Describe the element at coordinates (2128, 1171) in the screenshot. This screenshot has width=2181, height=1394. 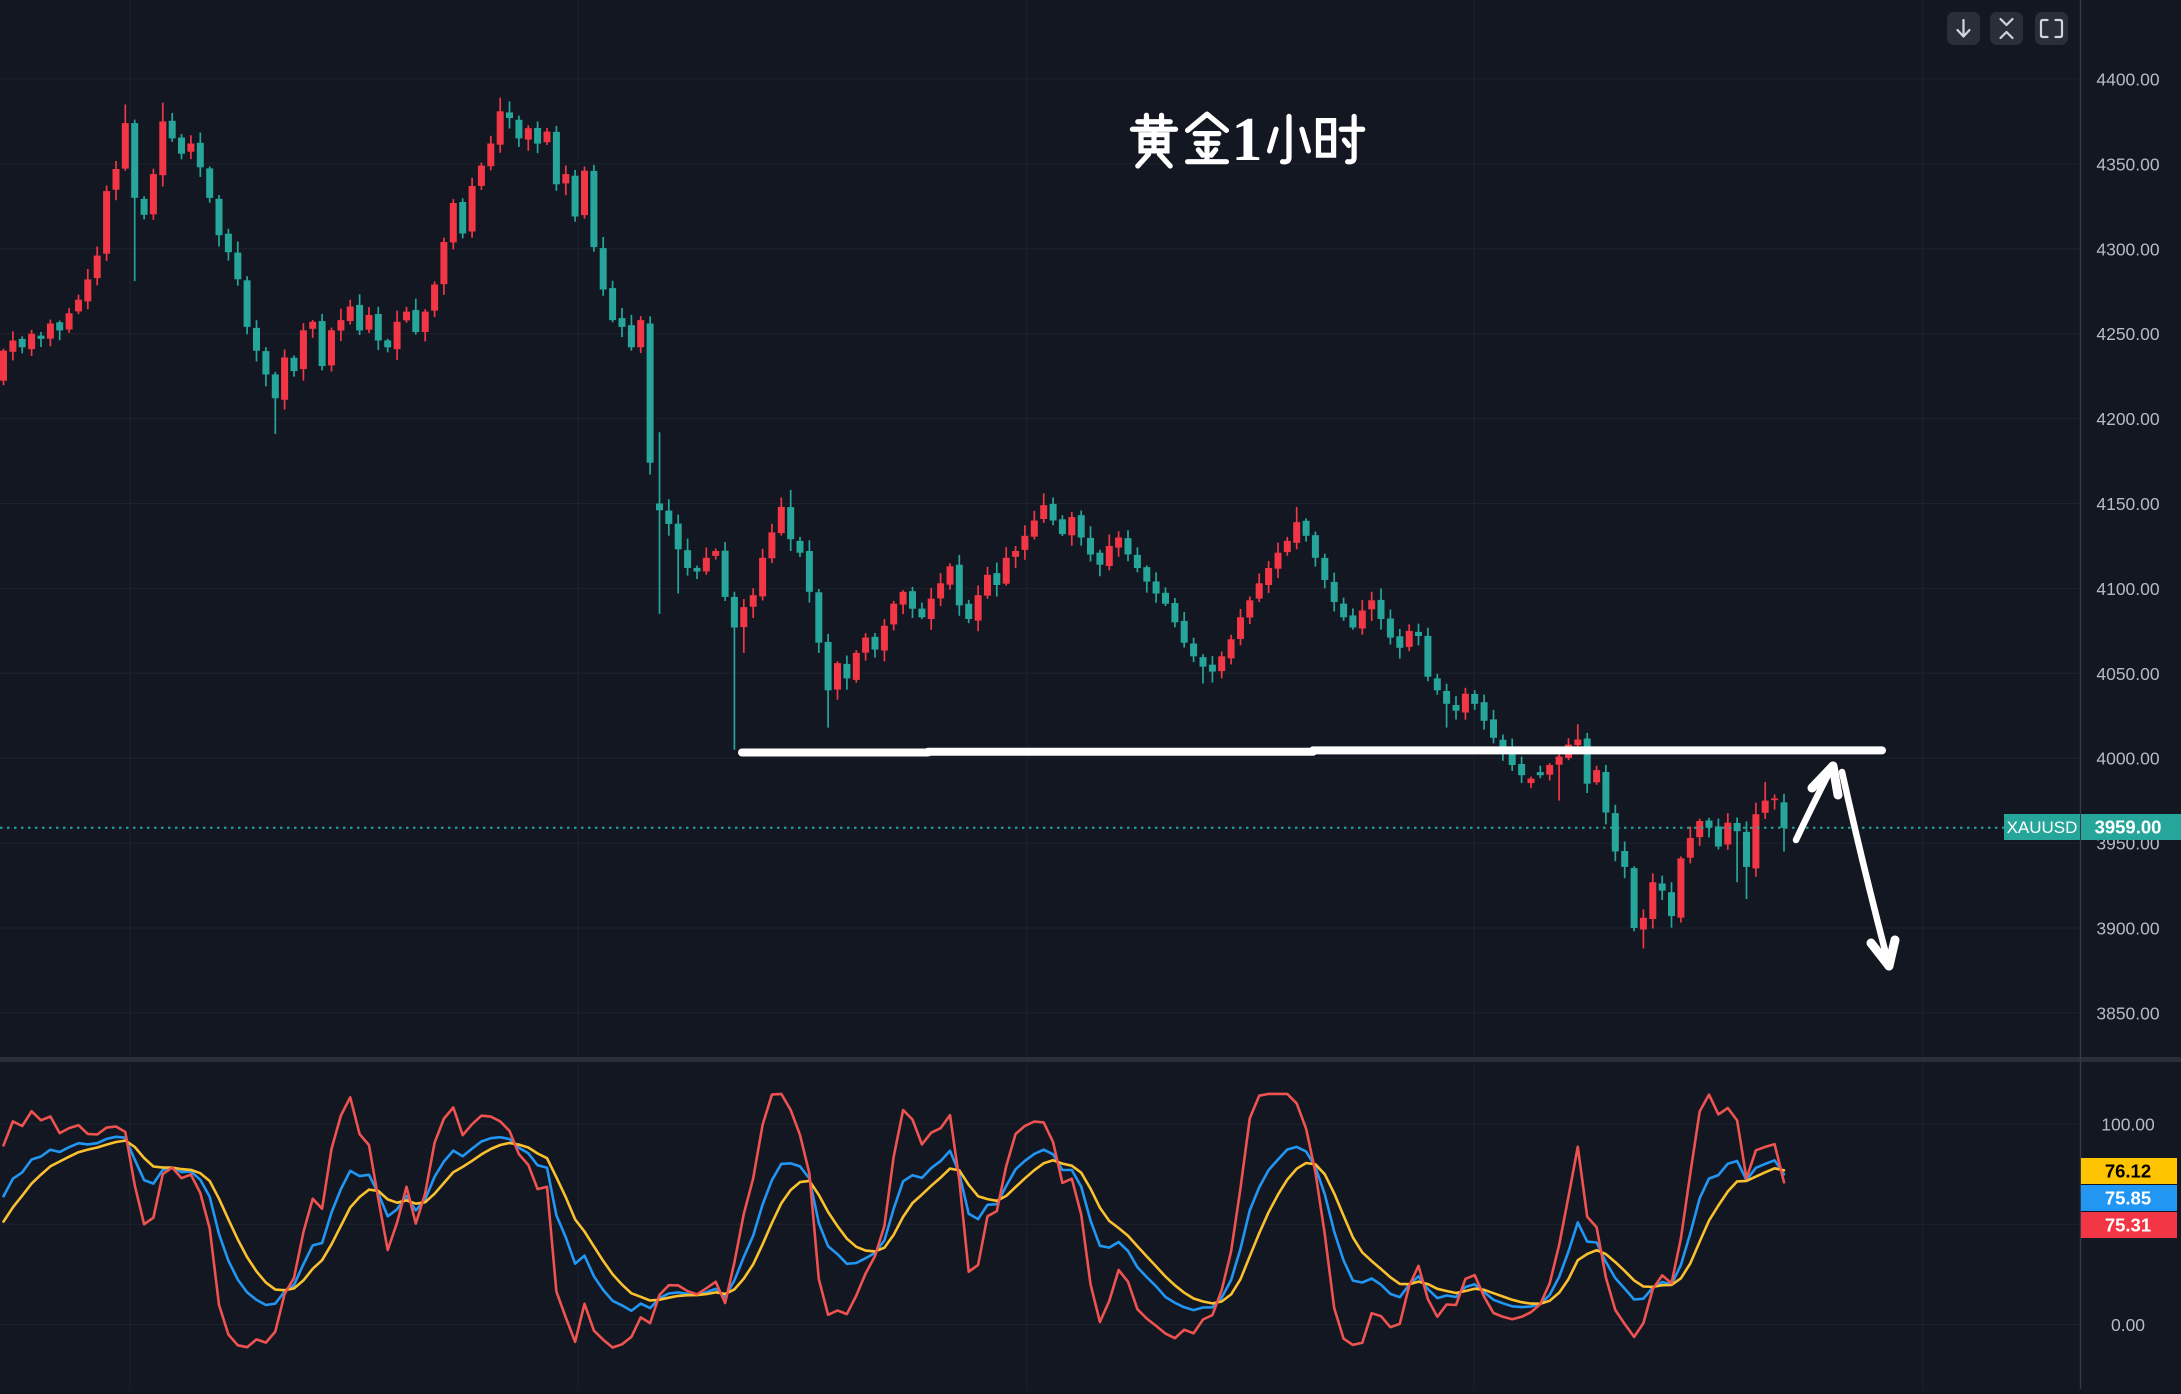
I see `svg-text: 76.12` at that location.